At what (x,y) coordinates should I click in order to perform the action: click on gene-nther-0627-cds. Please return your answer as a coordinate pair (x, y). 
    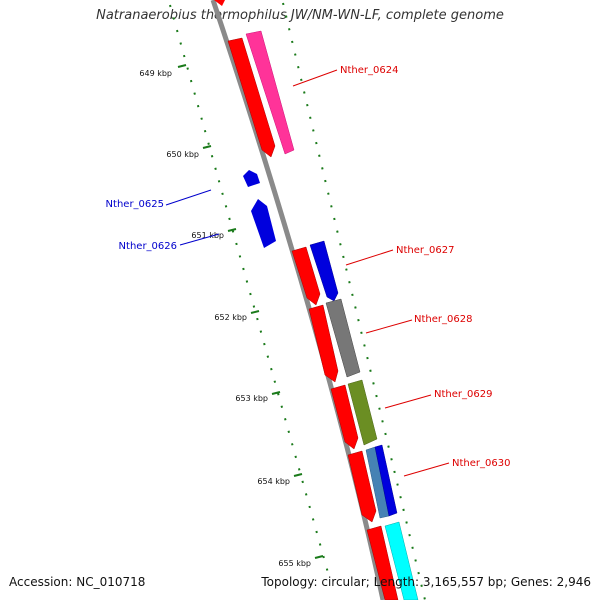
    Looking at the image, I should click on (306, 276).